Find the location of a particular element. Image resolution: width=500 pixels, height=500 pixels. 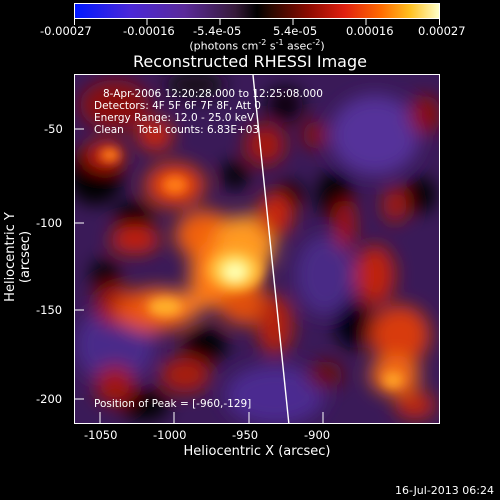

colorbar-tick-label: 0.00027 is located at coordinates (442, 31).